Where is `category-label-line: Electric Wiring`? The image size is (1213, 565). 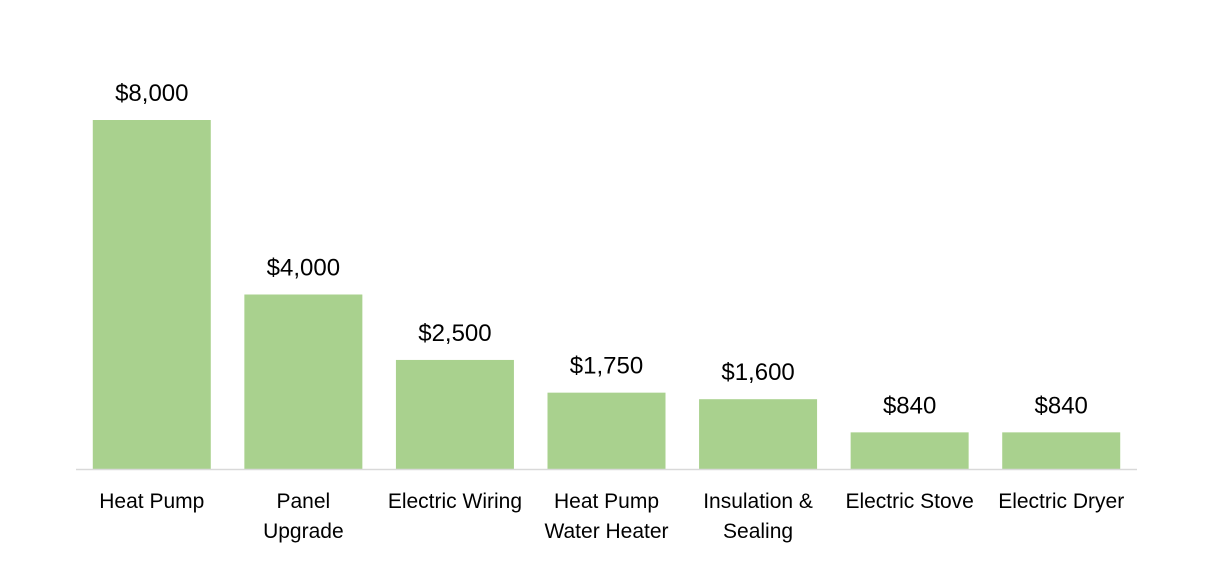 category-label-line: Electric Wiring is located at coordinates (455, 501).